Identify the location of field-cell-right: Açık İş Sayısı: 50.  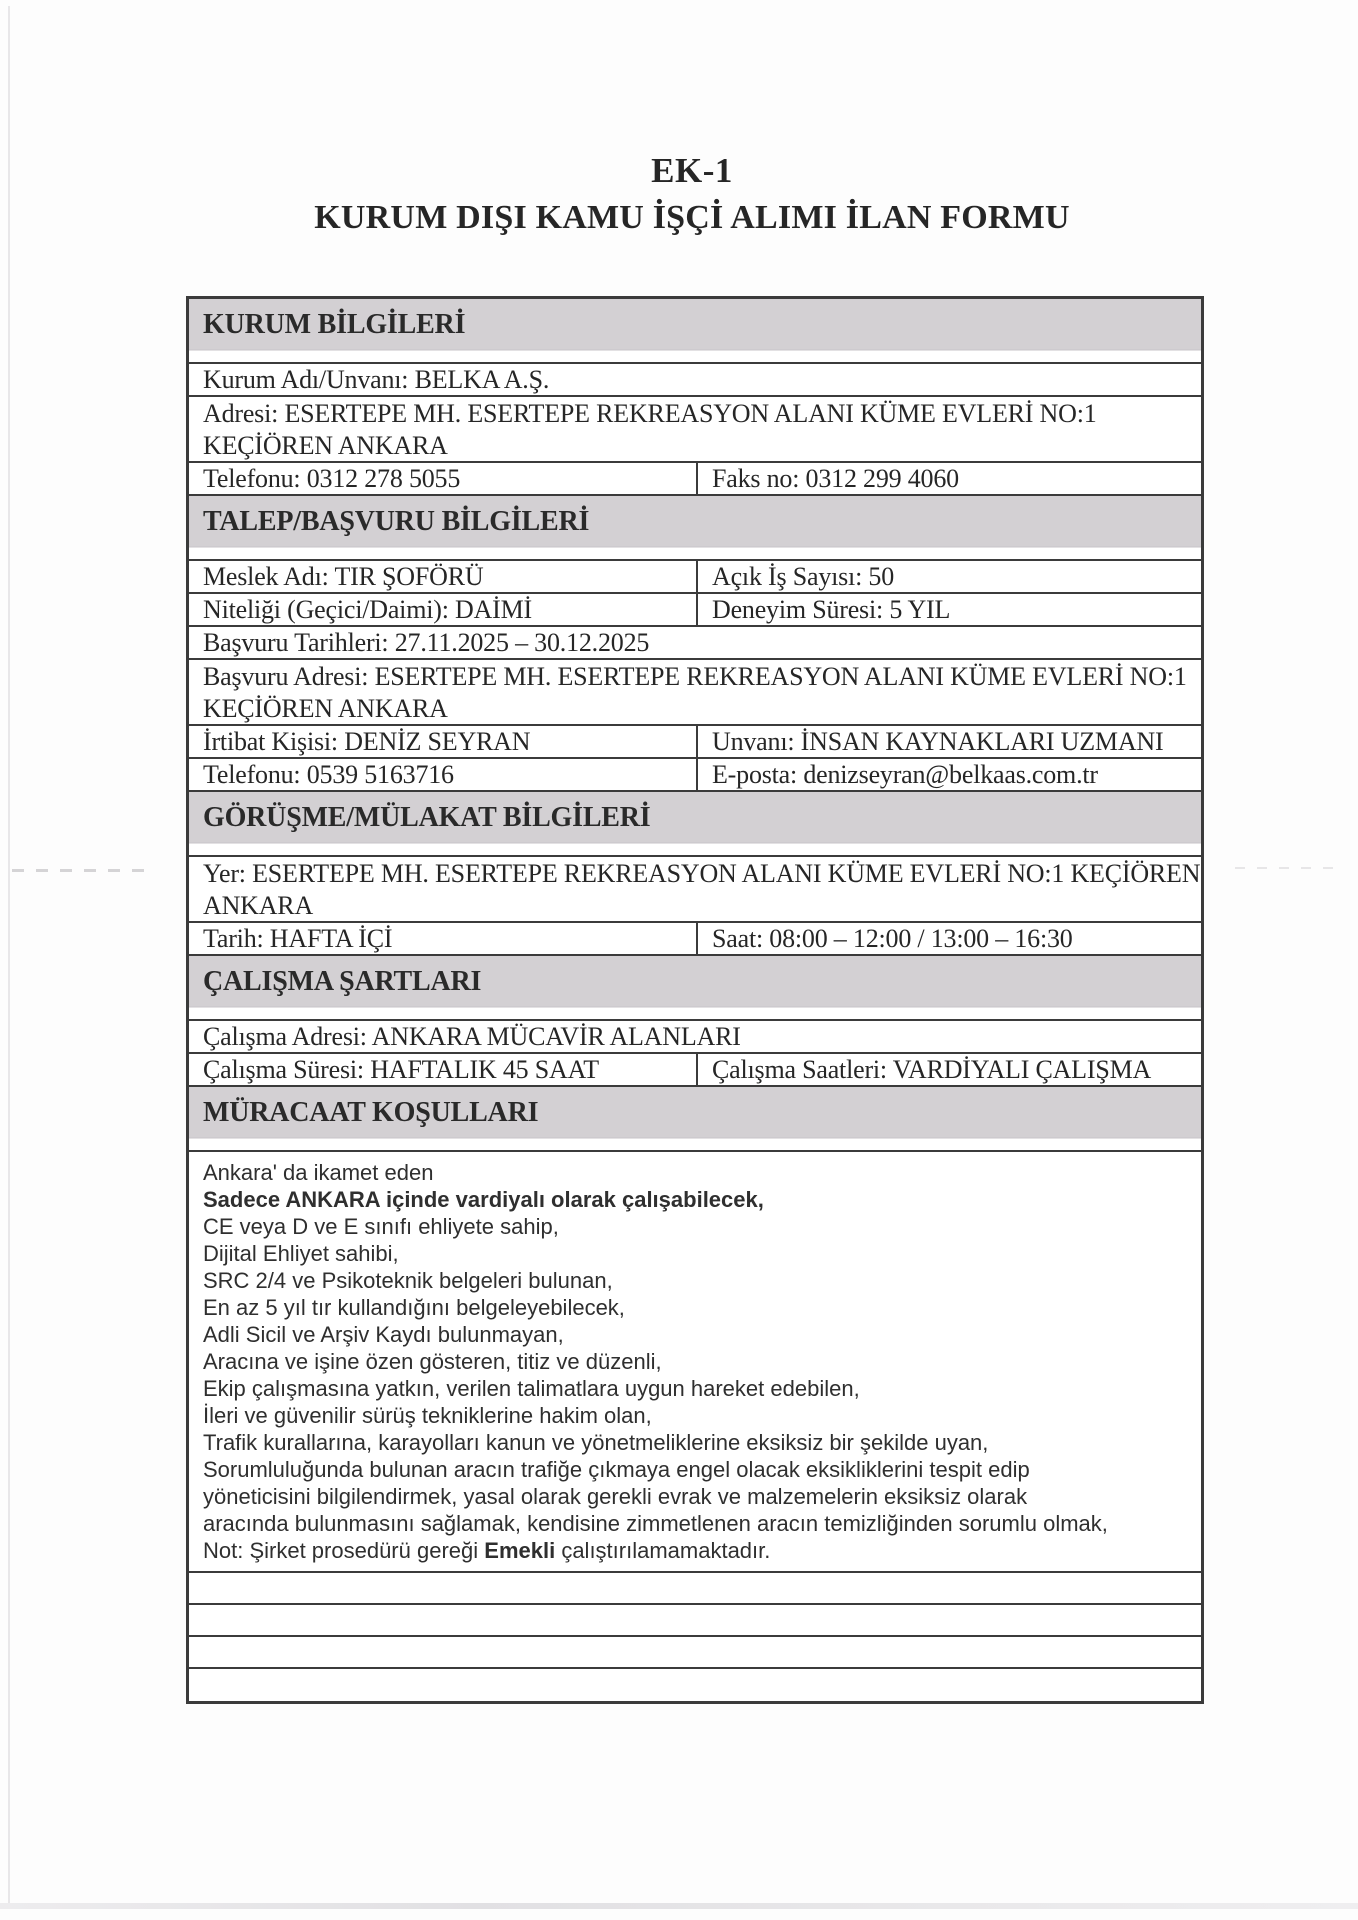
(949, 576).